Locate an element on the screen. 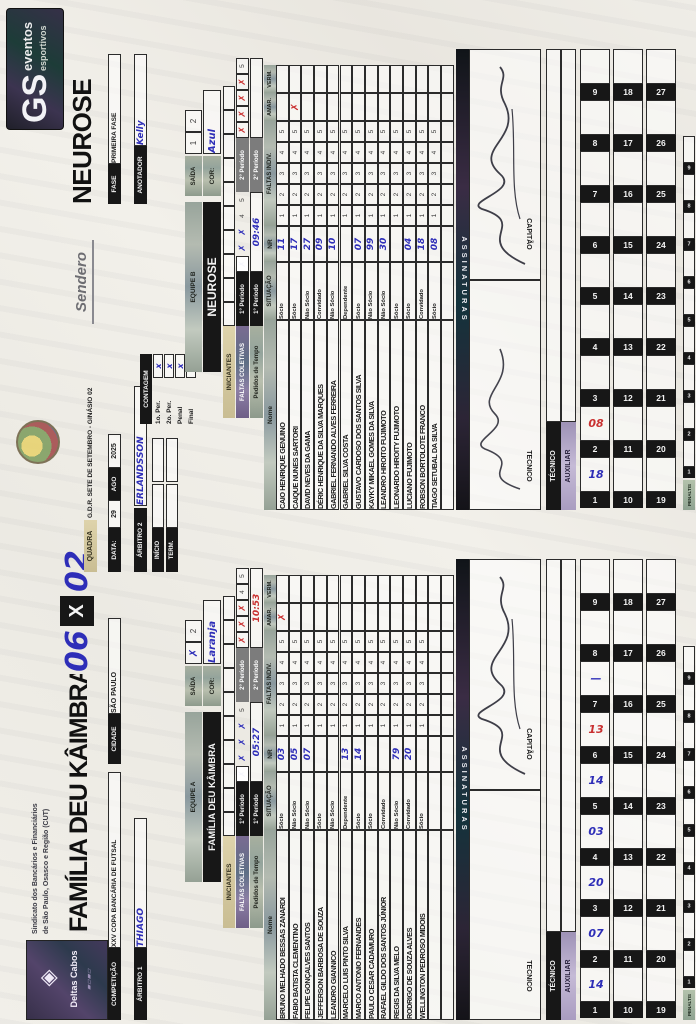 The image size is (696, 1024). cidade-label: CIDADE is located at coordinates (114, 739).